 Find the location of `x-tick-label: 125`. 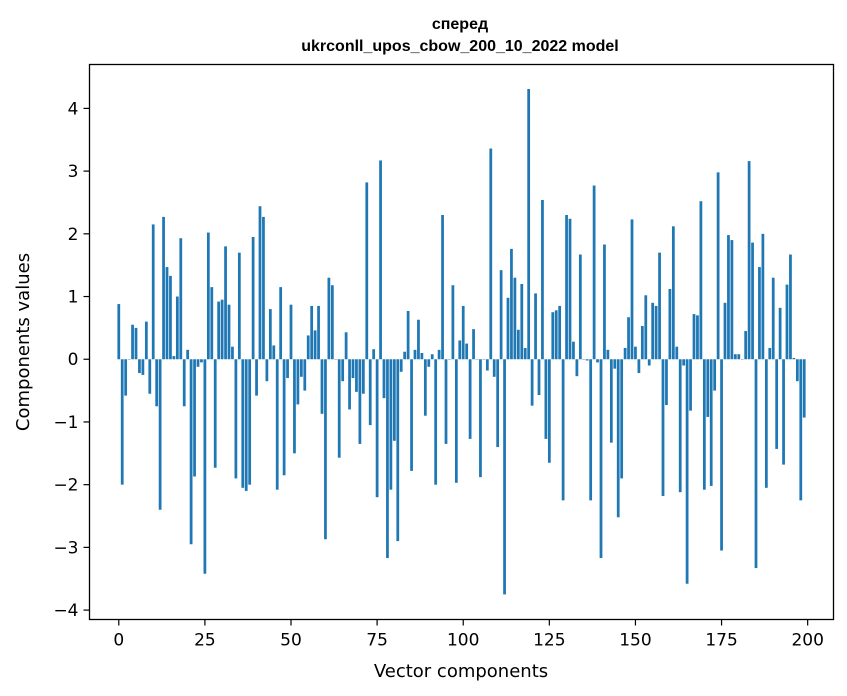

x-tick-label: 125 is located at coordinates (549, 641).